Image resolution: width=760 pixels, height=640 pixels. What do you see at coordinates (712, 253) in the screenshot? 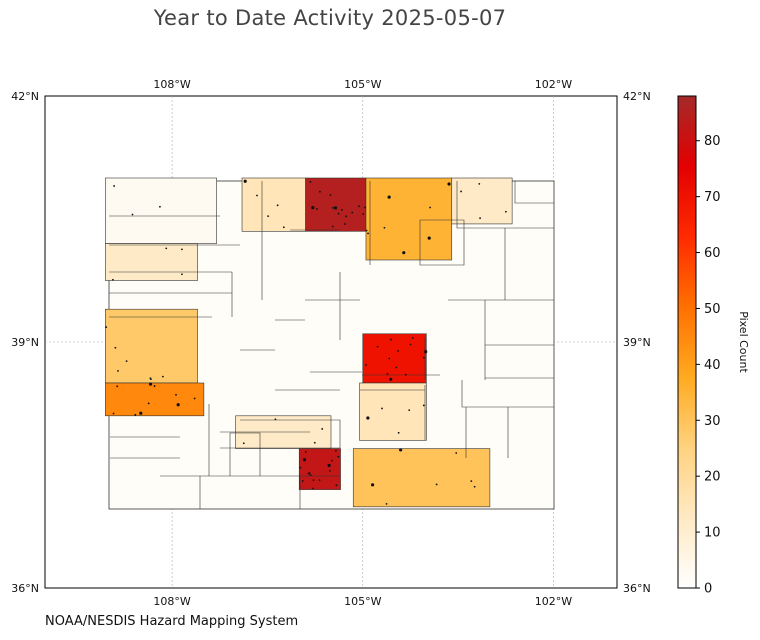
I see `colorbar-tick-label: 60` at bounding box center [712, 253].